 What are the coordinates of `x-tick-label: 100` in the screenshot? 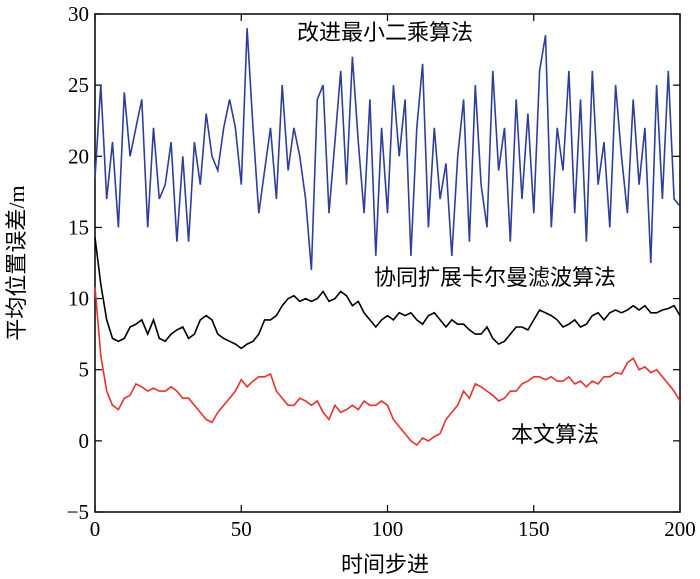 It's located at (388, 529).